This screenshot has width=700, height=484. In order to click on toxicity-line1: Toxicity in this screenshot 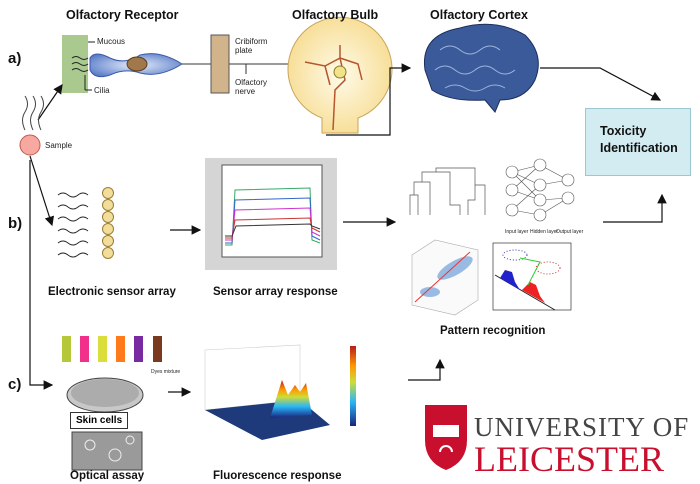, I will do `click(623, 131)`.